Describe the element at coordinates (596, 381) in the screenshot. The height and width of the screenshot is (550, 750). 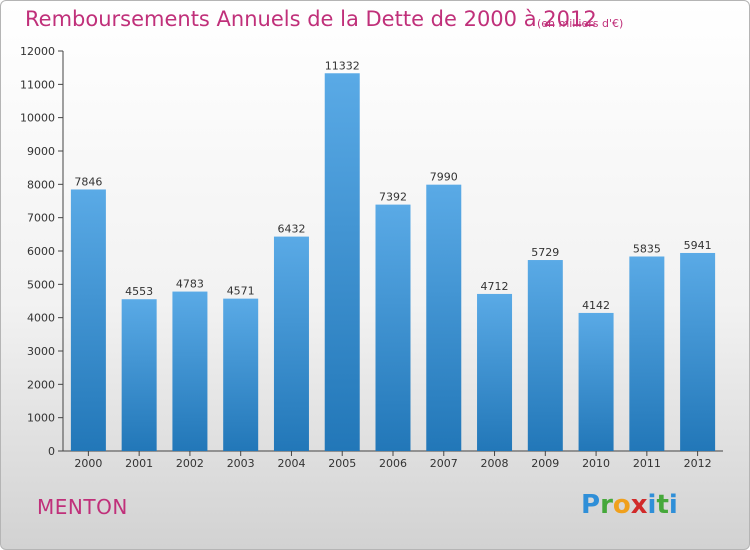
I see `bar-2010` at that location.